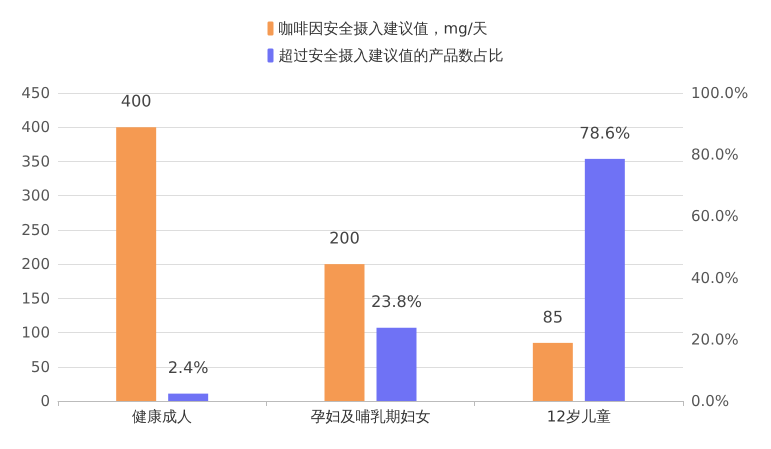 The width and height of the screenshot is (771, 449). Describe the element at coordinates (710, 401) in the screenshot. I see `y2-tick-label: 0.0%` at that location.